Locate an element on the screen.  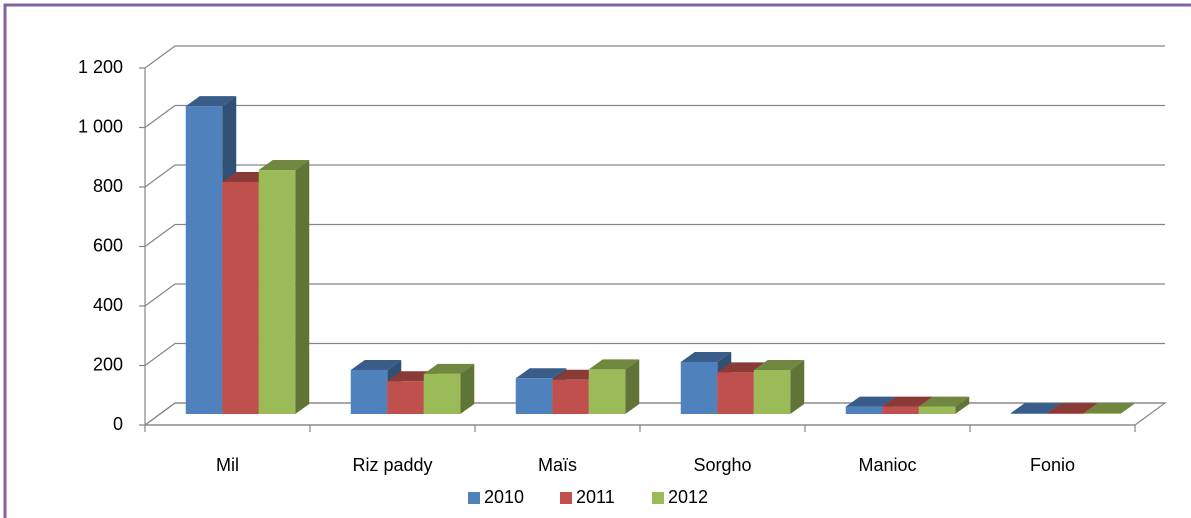
legend-label: 2012 is located at coordinates (688, 497).